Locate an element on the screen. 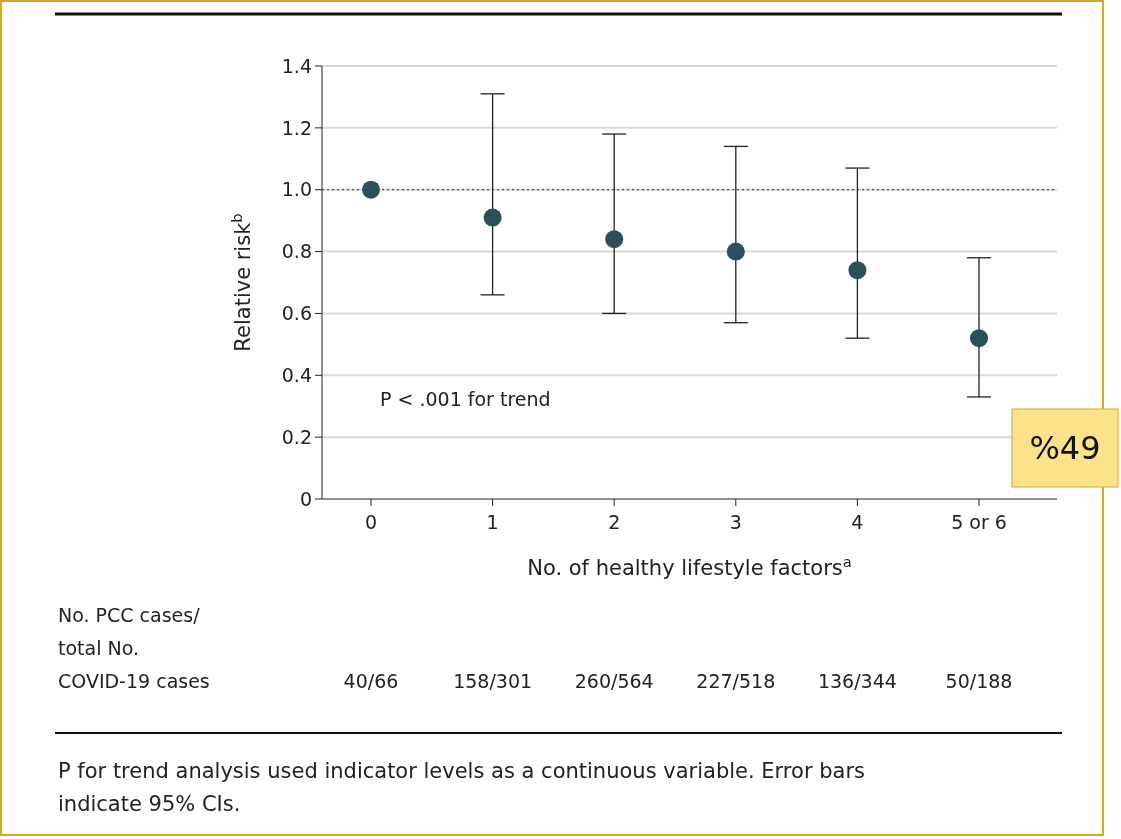 This screenshot has height=839, width=1121. x-tick-label: 5 or 6 is located at coordinates (979, 522).